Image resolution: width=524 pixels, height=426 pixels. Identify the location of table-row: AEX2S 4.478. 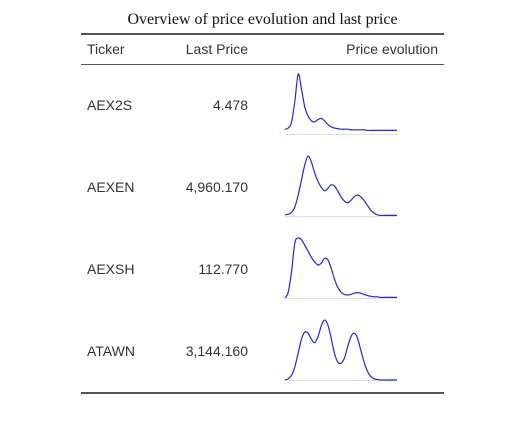
(262, 105).